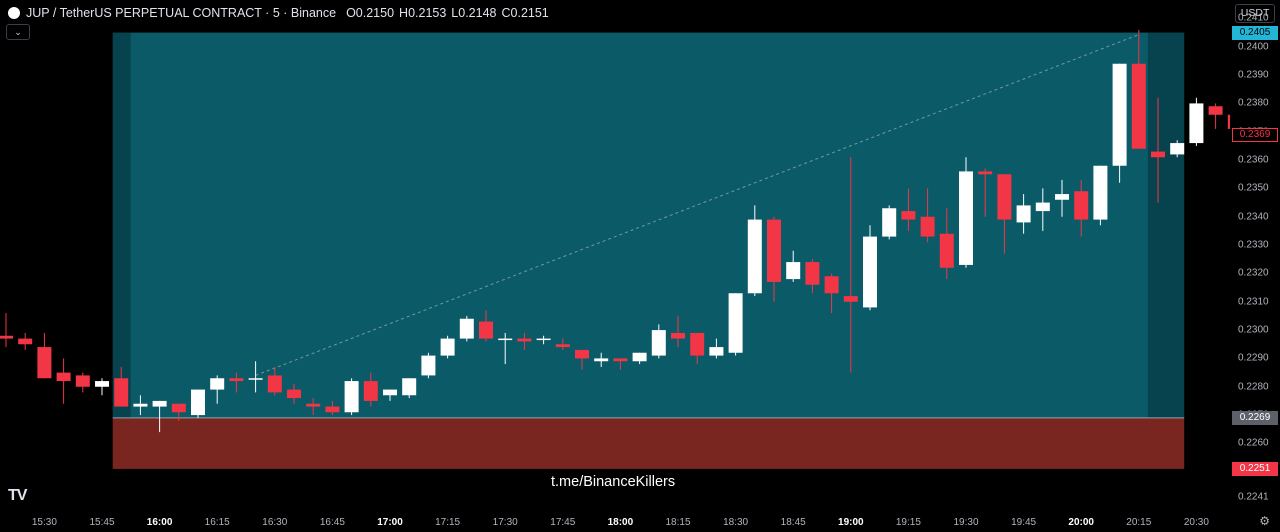 This screenshot has width=1280, height=532. I want to click on time-tick-label: 17:00, so click(390, 522).